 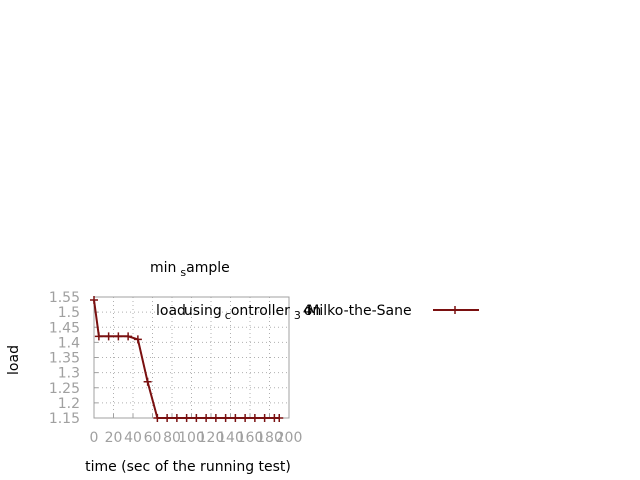 What do you see at coordinates (94, 438) in the screenshot?
I see `x-tick-label: 0` at bounding box center [94, 438].